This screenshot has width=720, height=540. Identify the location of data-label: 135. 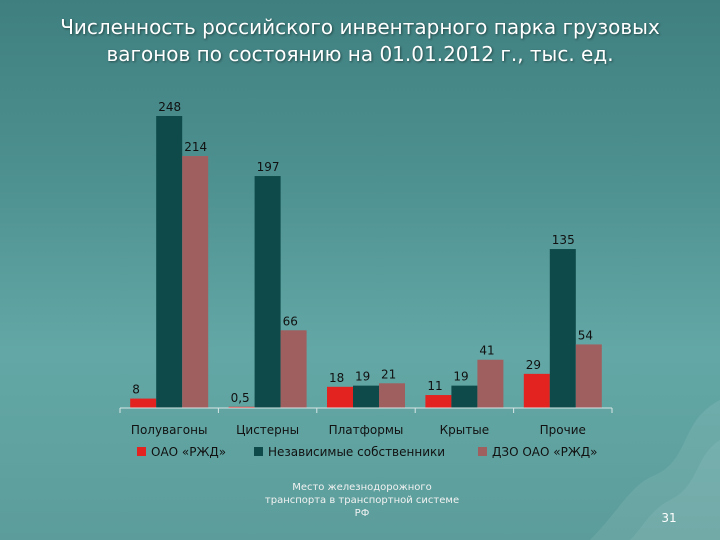
(563, 240).